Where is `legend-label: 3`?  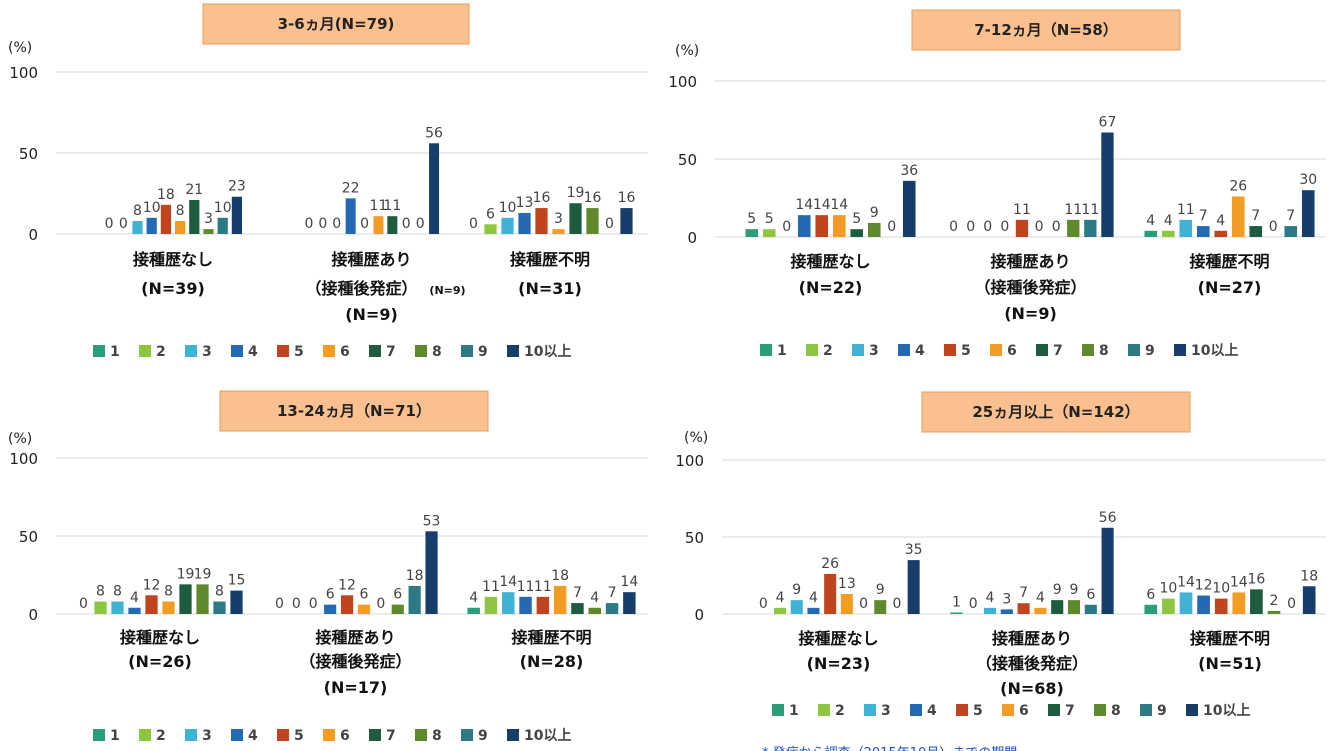
legend-label: 3 is located at coordinates (207, 352).